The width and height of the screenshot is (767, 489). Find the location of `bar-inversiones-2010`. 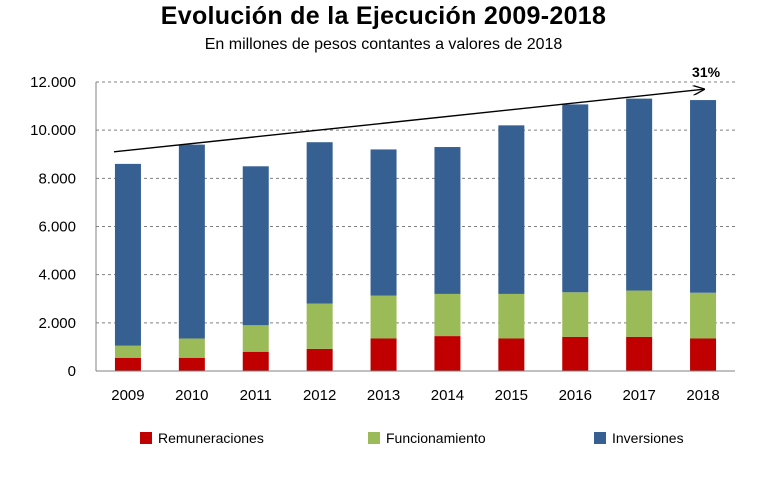

bar-inversiones-2010 is located at coordinates (191, 241).